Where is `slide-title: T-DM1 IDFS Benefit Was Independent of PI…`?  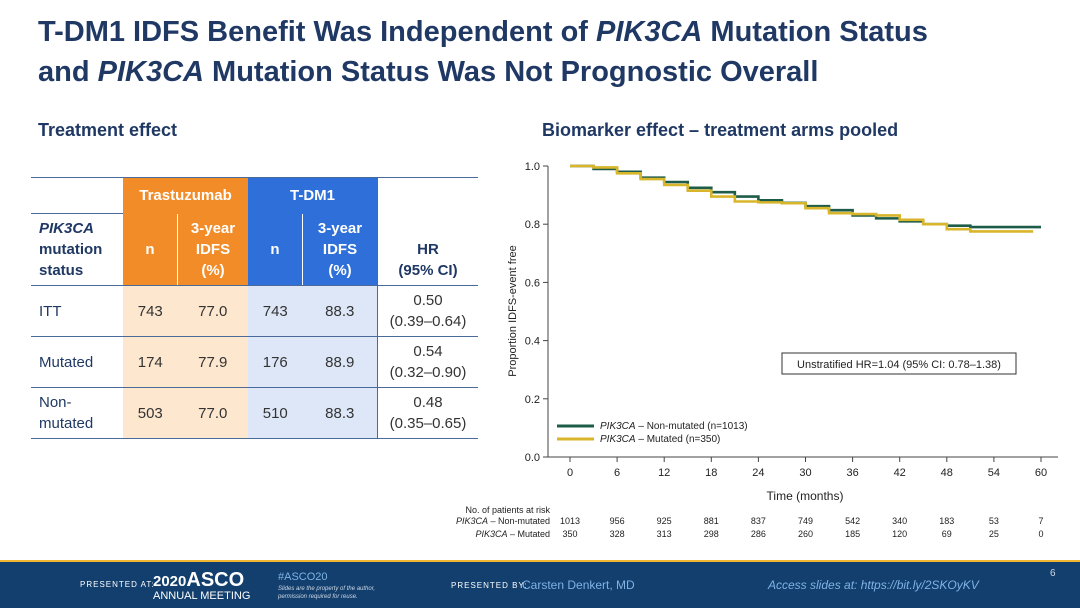
slide-title: T-DM1 IDFS Benefit Was Independent of PI… is located at coordinates (548, 52).